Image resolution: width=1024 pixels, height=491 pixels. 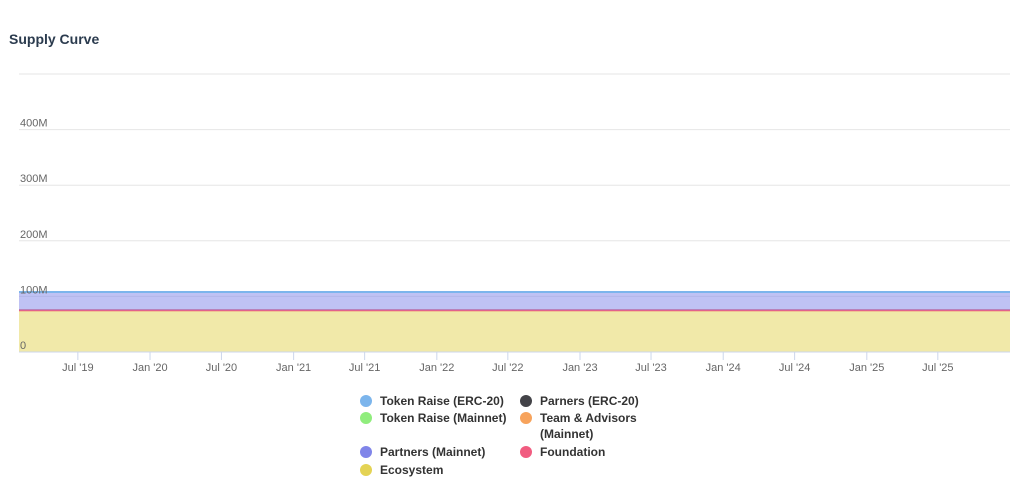 I want to click on y-tick-label-2: 200M, so click(x=34, y=235).